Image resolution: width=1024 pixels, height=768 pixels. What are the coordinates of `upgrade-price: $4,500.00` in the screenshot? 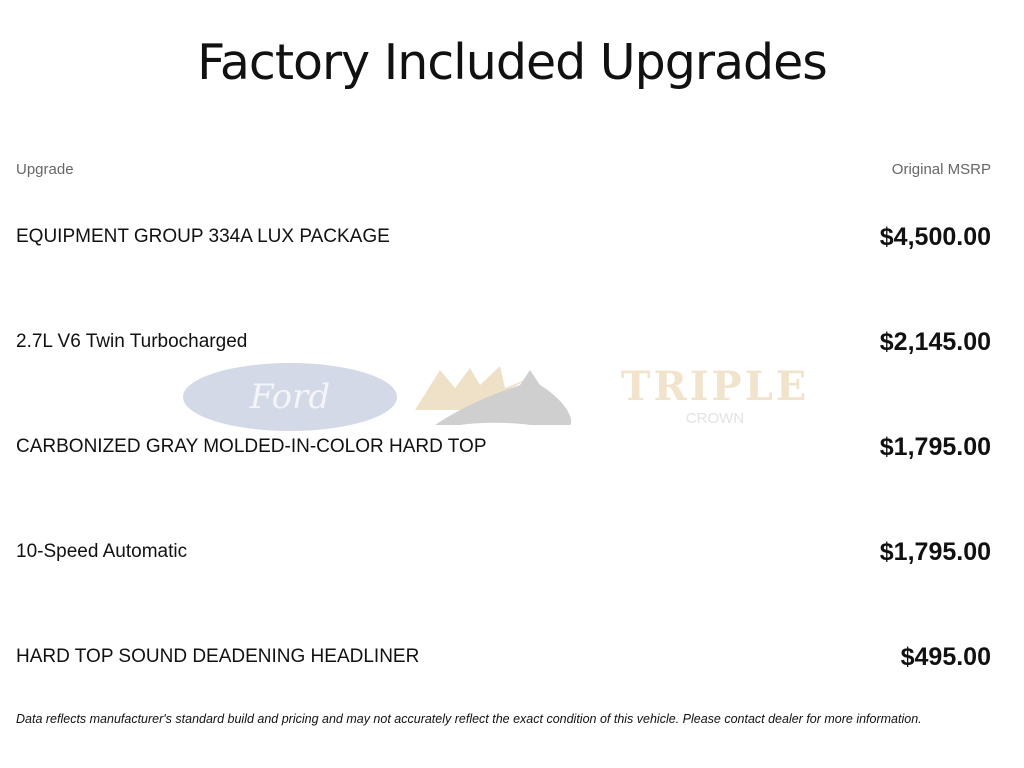 It's located at (935, 236).